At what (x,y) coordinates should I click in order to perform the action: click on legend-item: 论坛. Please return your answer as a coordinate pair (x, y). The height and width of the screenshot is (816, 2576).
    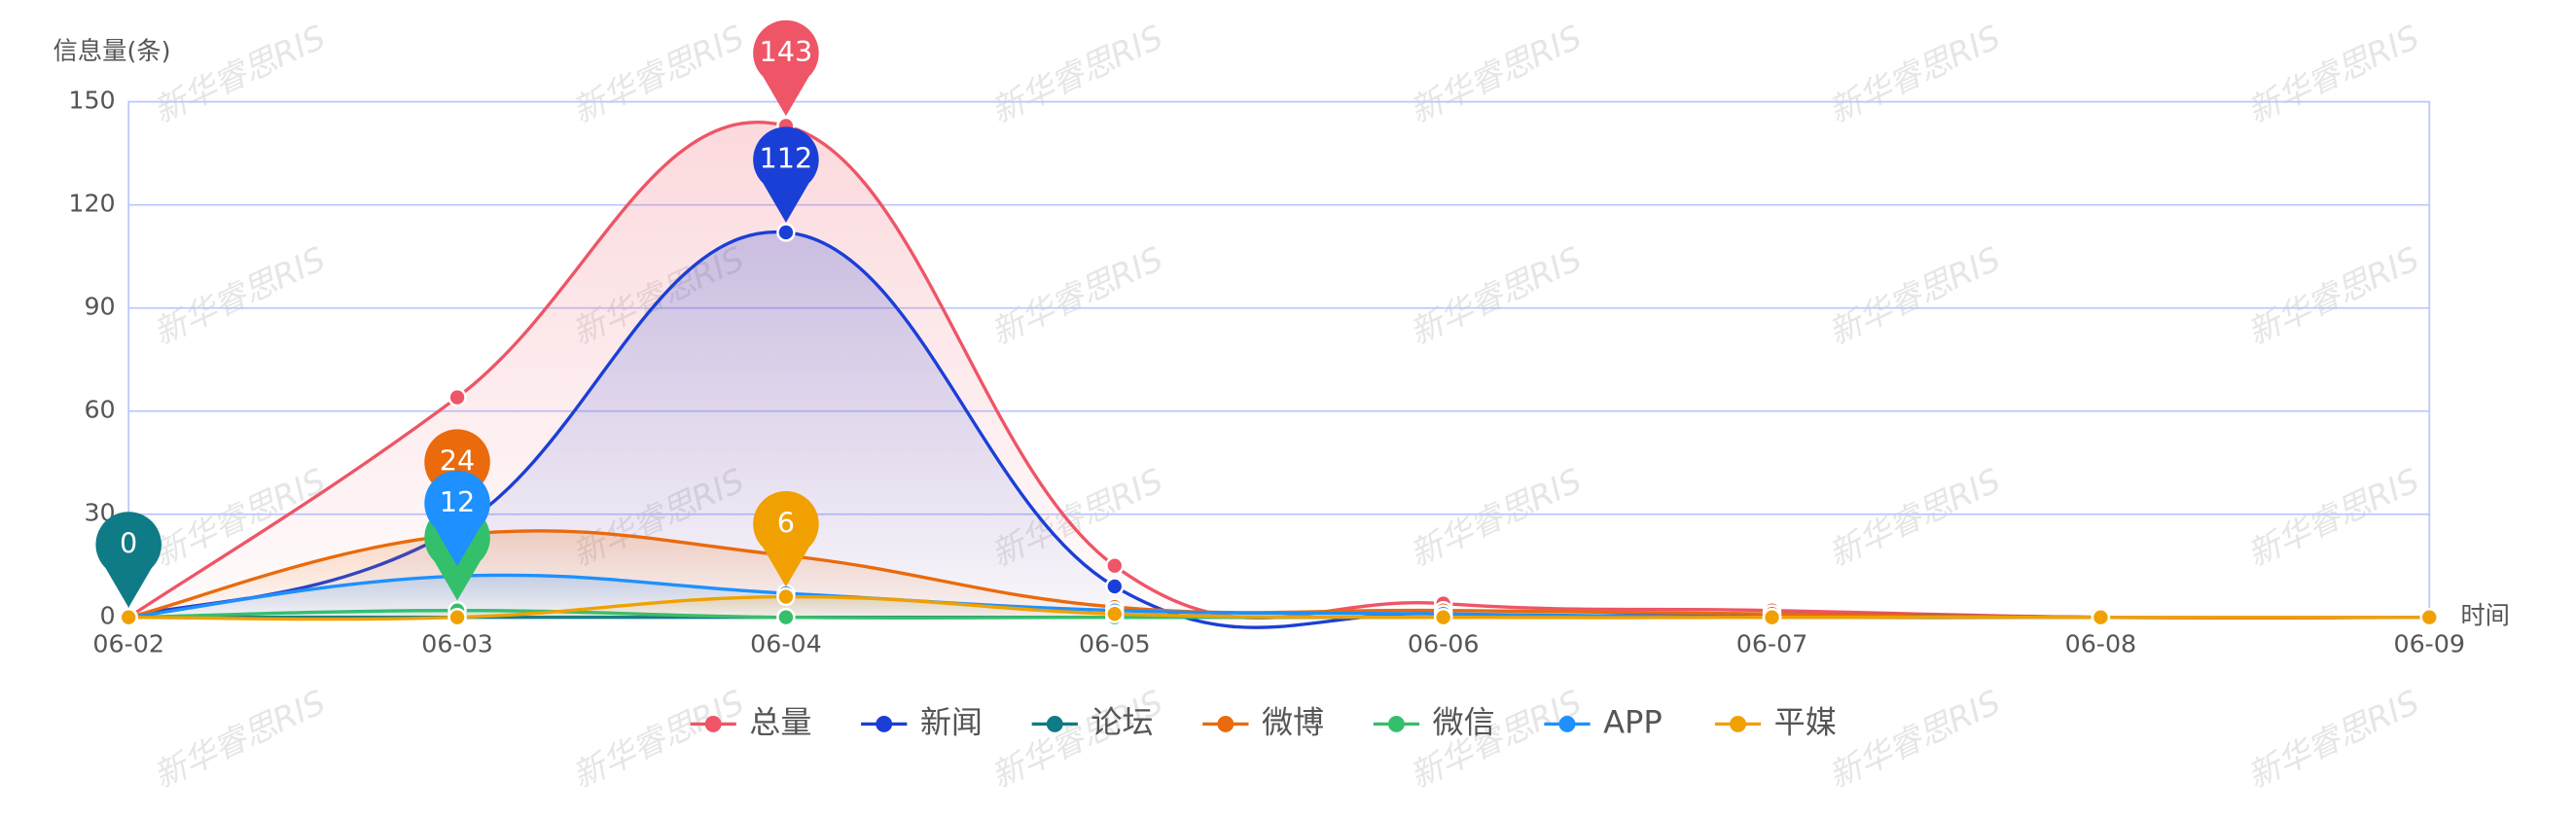
    Looking at the image, I should click on (1092, 721).